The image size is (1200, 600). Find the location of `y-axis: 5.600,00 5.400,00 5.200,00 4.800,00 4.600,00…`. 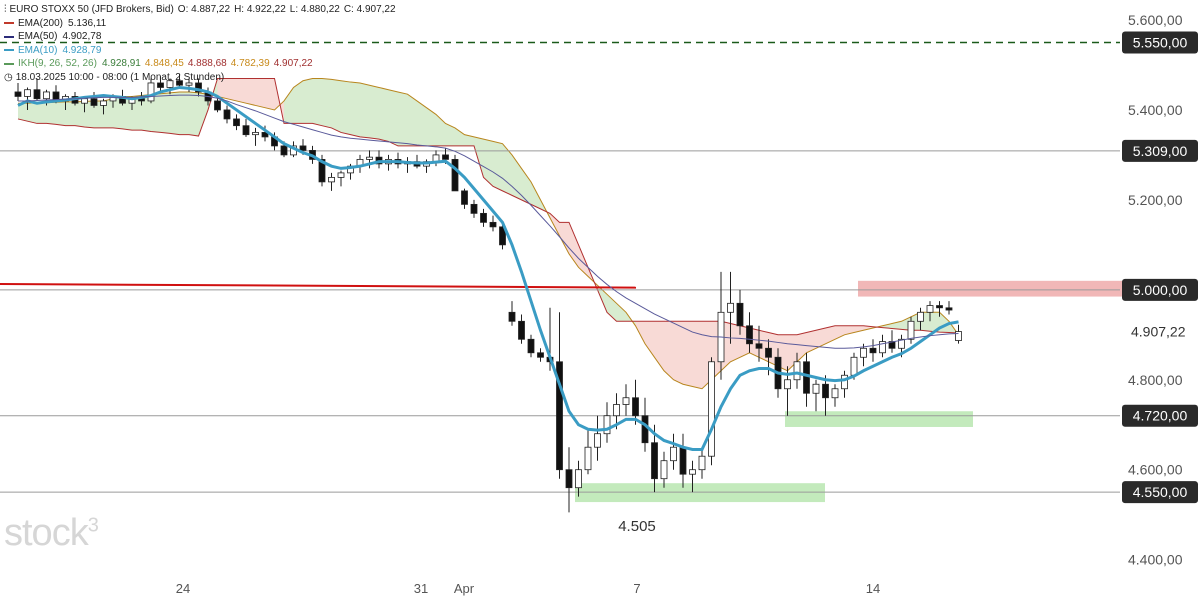

y-axis: 5.600,00 5.400,00 5.200,00 4.800,00 4.600,00… is located at coordinates (1160, 290).